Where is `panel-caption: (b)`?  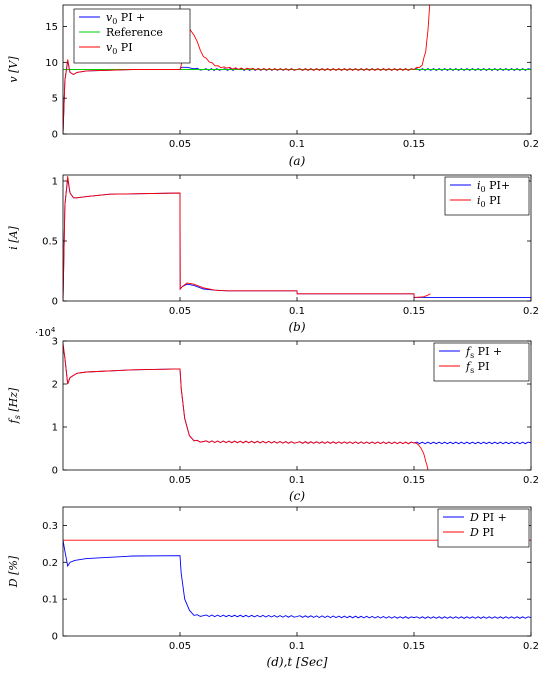
panel-caption: (b) is located at coordinates (296, 327).